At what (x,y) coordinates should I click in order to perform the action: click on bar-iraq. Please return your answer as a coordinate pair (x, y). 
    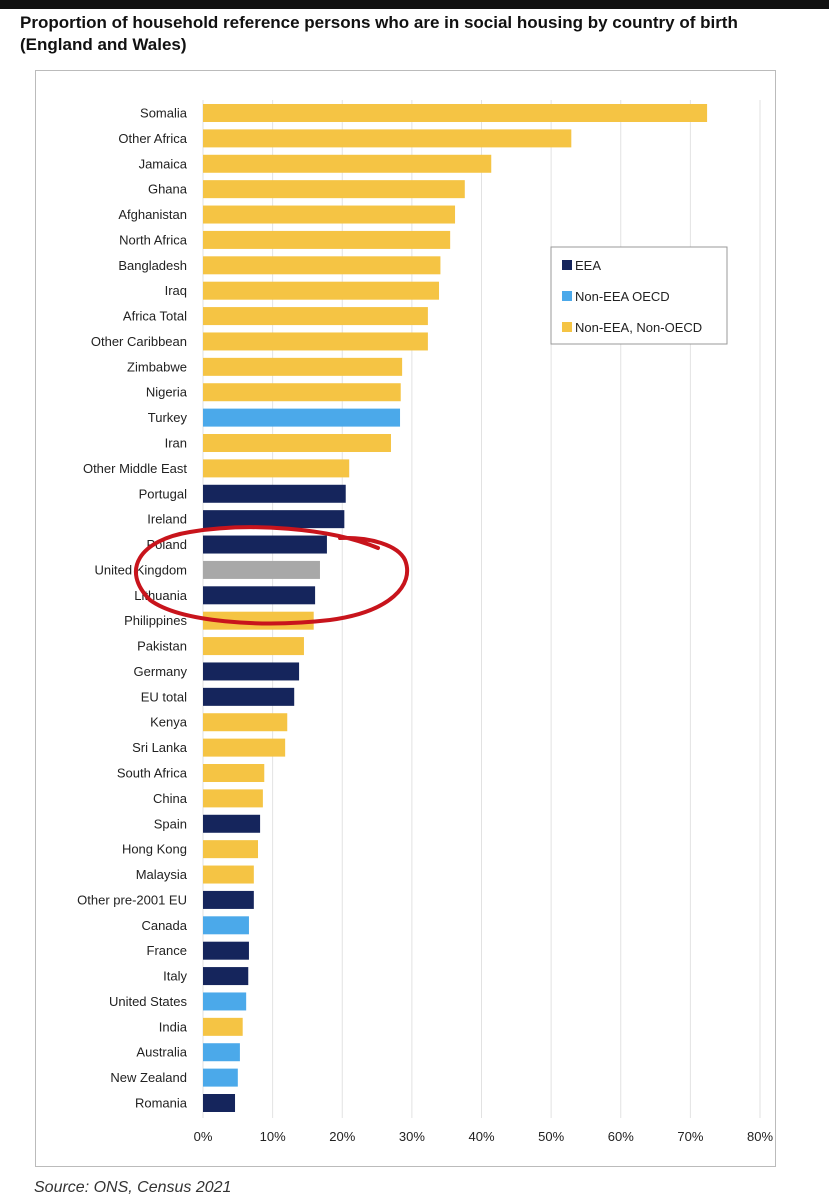
    Looking at the image, I should click on (321, 290).